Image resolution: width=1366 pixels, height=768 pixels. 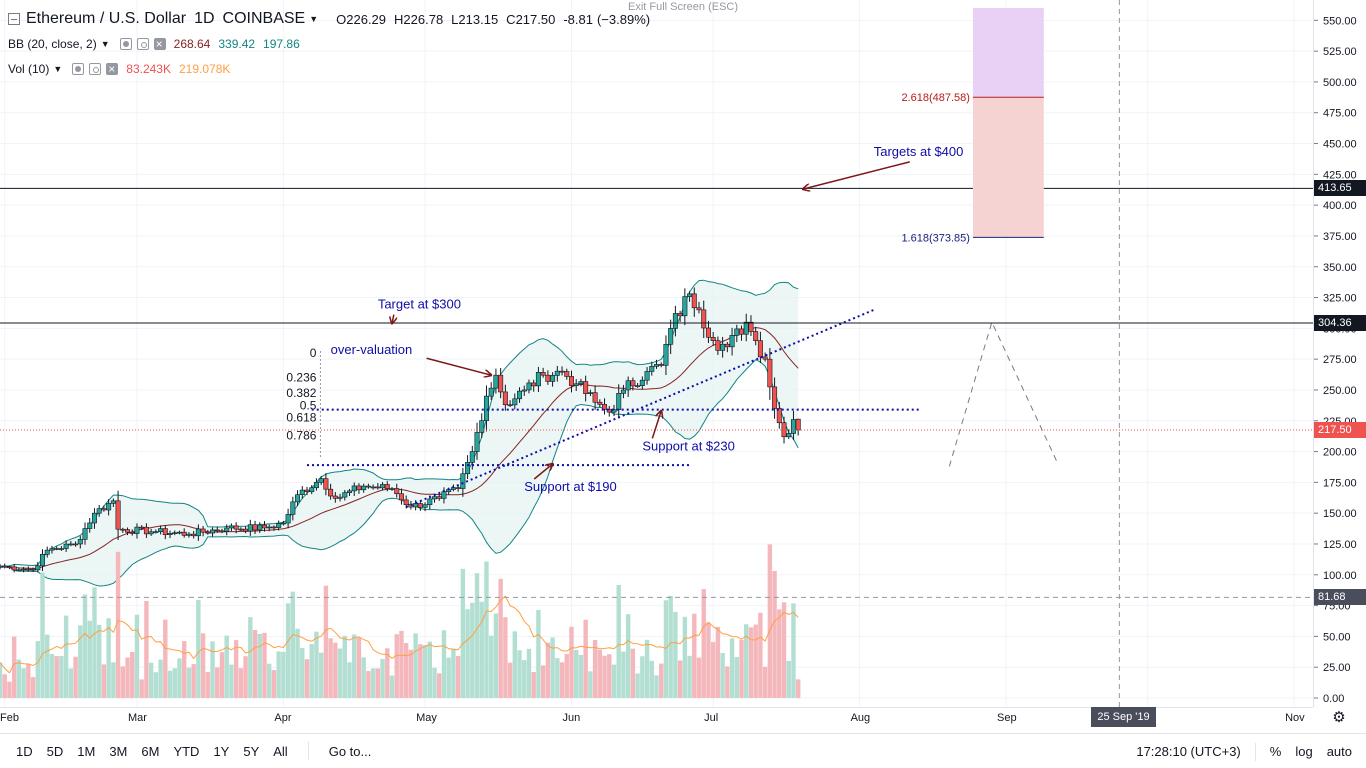 What do you see at coordinates (1188, 751) in the screenshot?
I see `clock-label: 17:28:10 (UTC+3)` at bounding box center [1188, 751].